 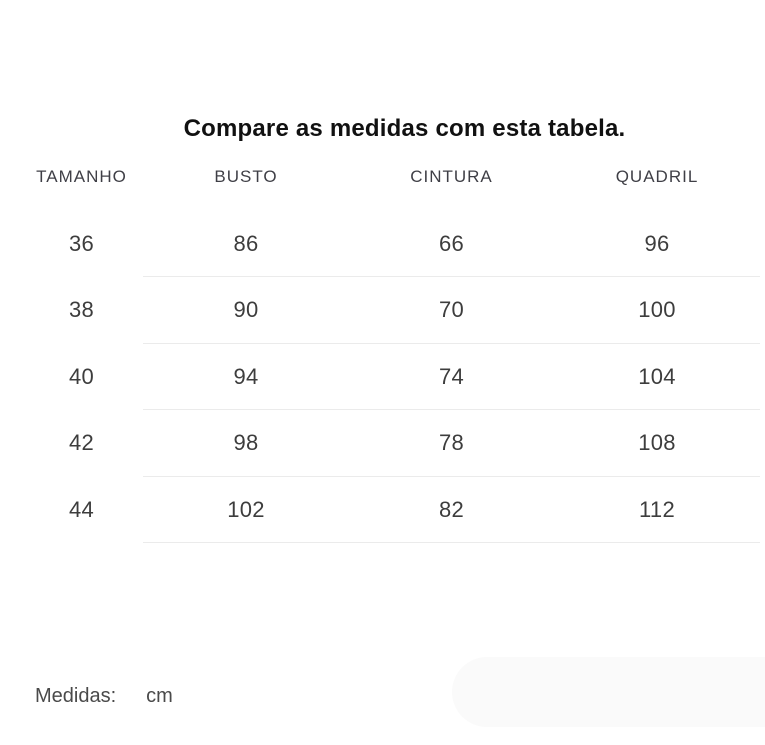 What do you see at coordinates (657, 443) in the screenshot?
I see `hip-cell: 108` at bounding box center [657, 443].